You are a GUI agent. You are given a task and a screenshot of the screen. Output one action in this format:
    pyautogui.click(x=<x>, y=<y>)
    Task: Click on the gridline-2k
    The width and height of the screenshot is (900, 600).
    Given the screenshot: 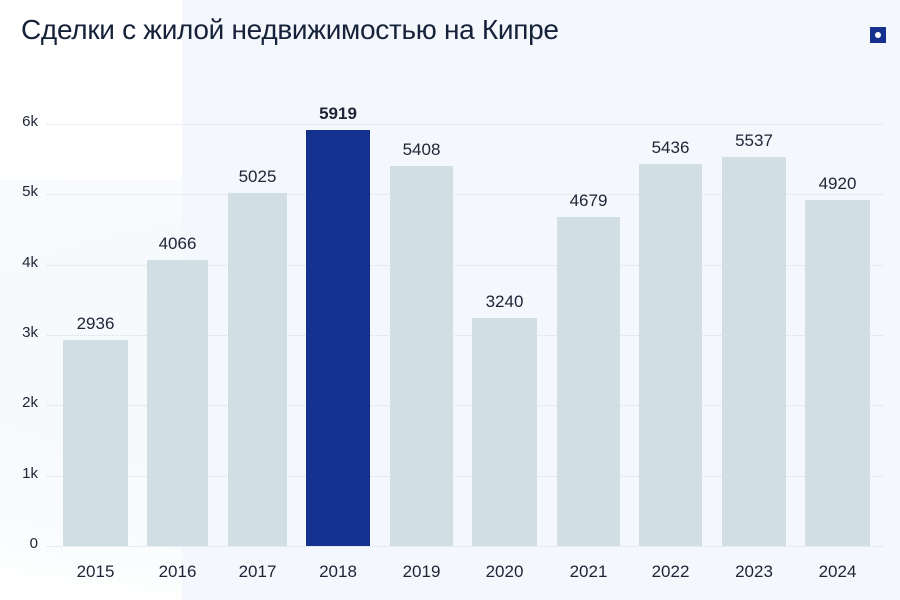 What is the action you would take?
    pyautogui.click(x=465, y=405)
    